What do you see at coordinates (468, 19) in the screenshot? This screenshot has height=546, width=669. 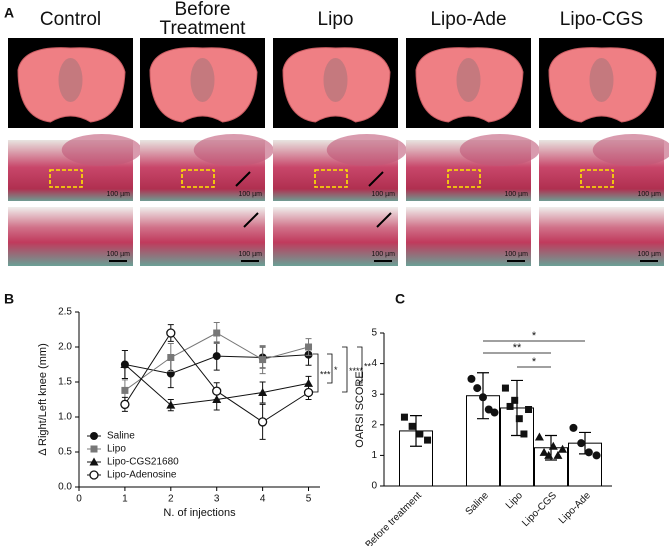 I see `column-title: Lipo-Ade` at bounding box center [468, 19].